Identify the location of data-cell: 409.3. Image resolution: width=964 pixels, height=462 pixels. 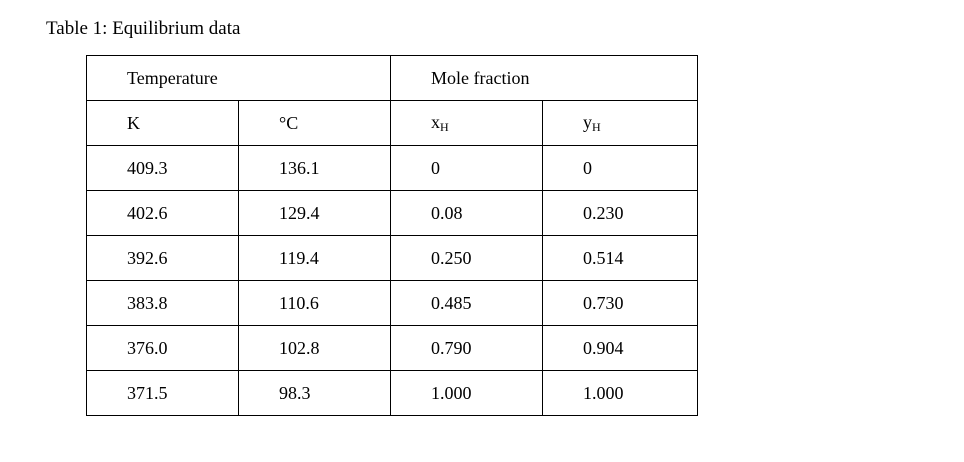
(162, 168).